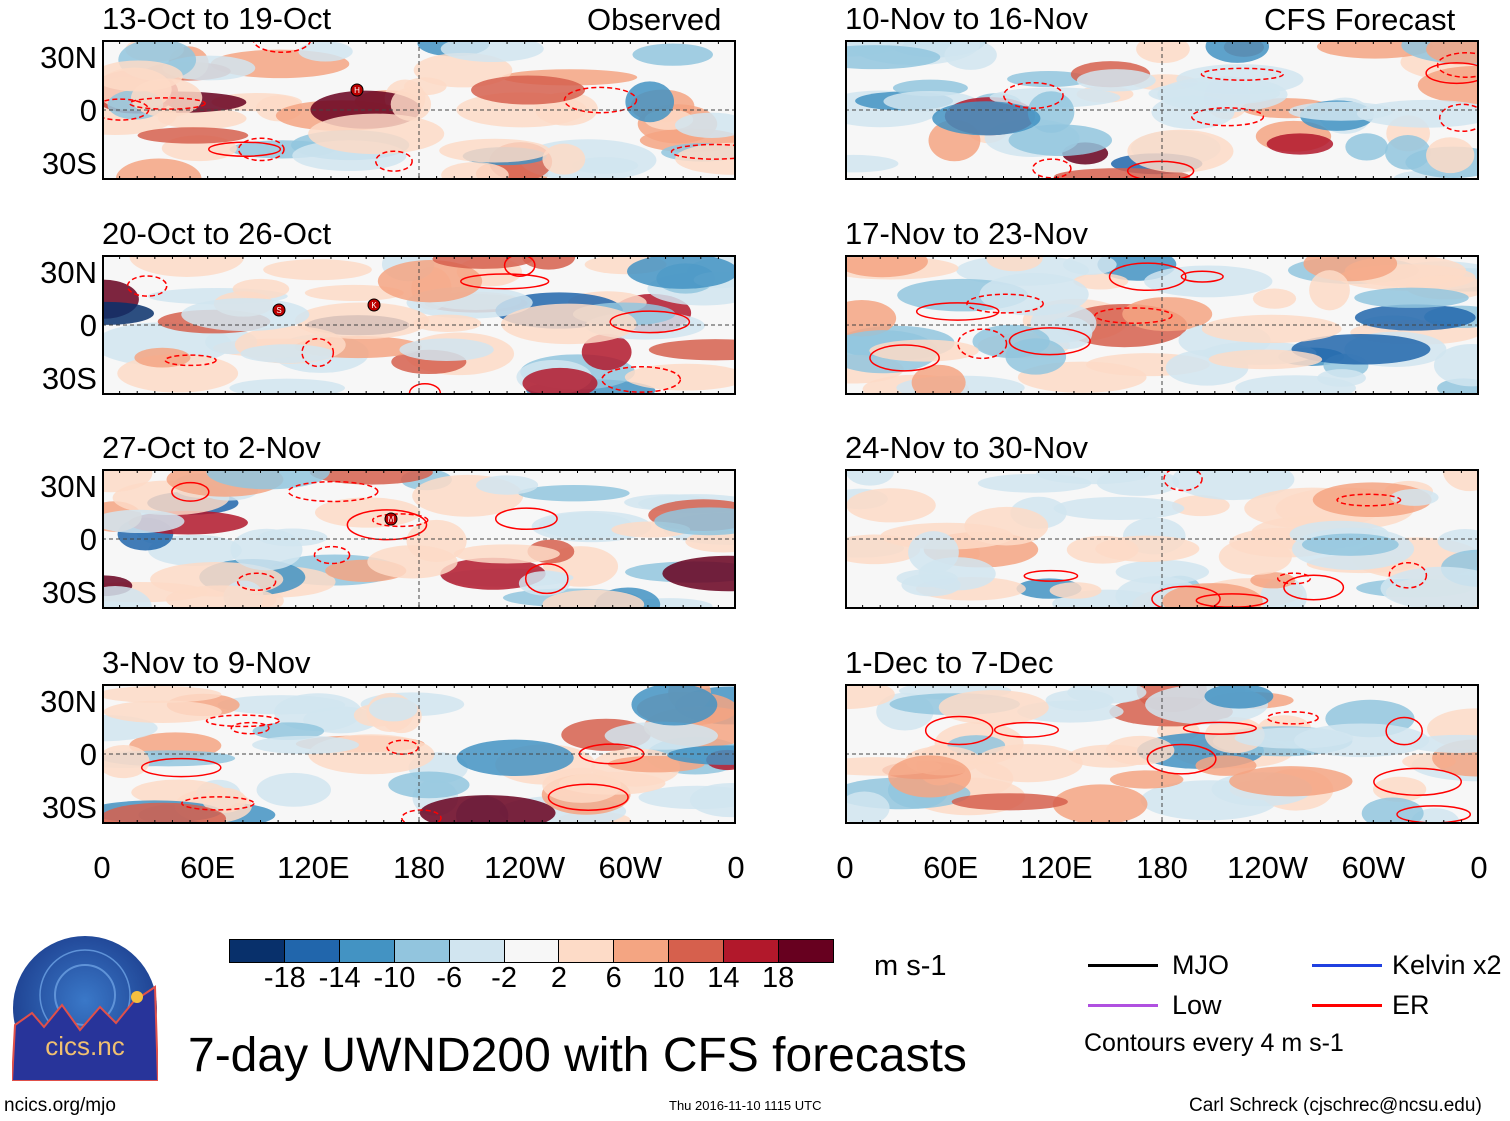 The width and height of the screenshot is (1510, 1121). Describe the element at coordinates (1479, 867) in the screenshot. I see `x-tick-label: 0` at that location.